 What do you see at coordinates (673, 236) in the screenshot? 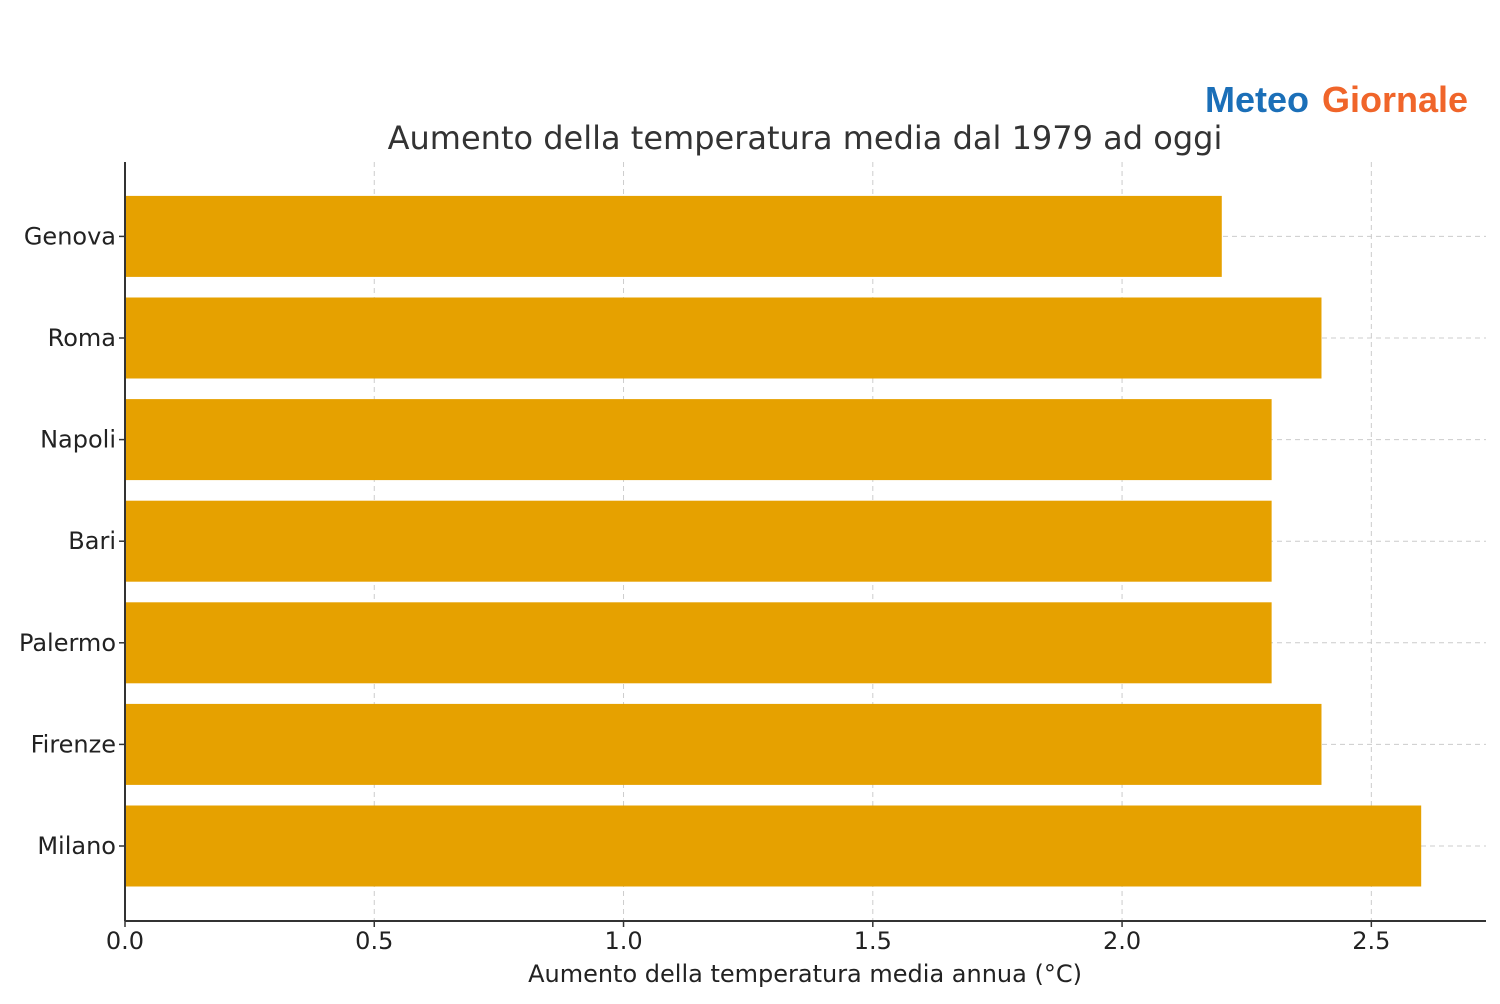
I see `bar-genova` at bounding box center [673, 236].